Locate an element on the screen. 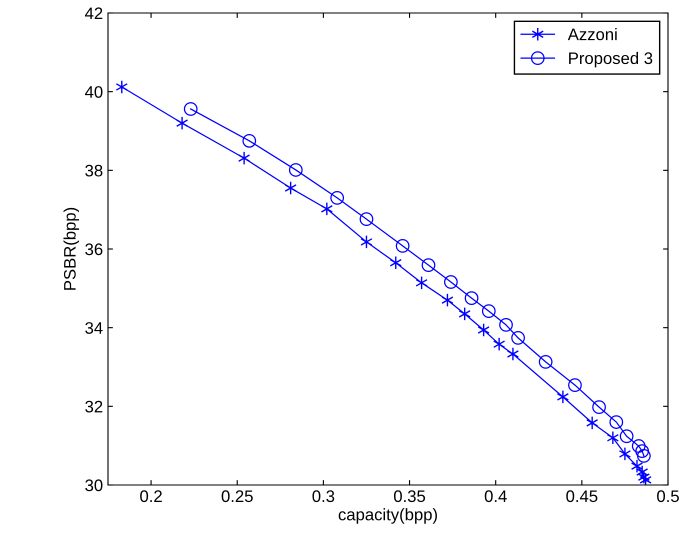 This screenshot has width=682, height=537. y-tick-label: 40 is located at coordinates (93, 92).